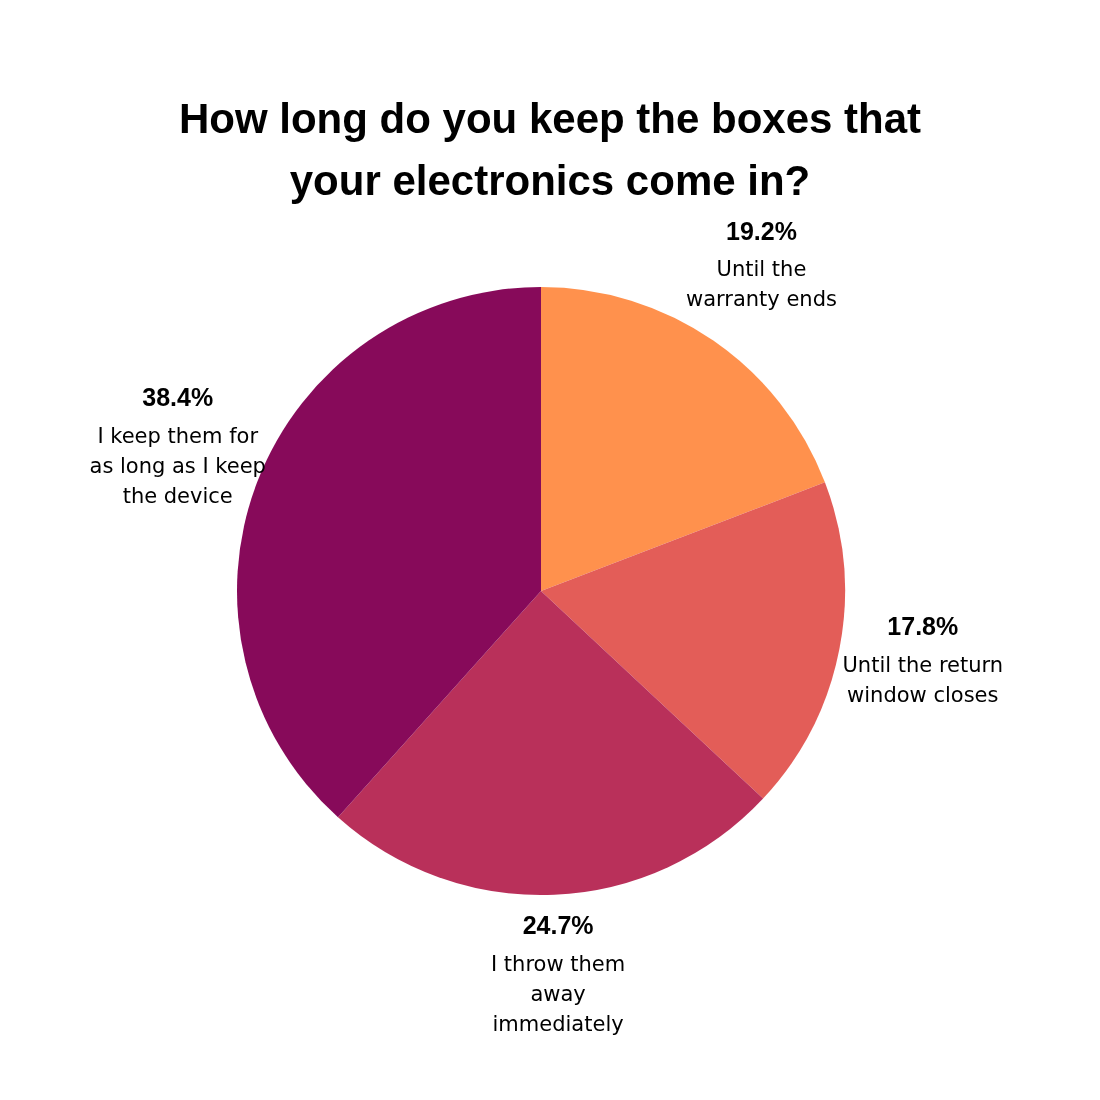 The width and height of the screenshot is (1100, 1100). Describe the element at coordinates (761, 284) in the screenshot. I see `slice-label: Until the warranty ends` at that location.